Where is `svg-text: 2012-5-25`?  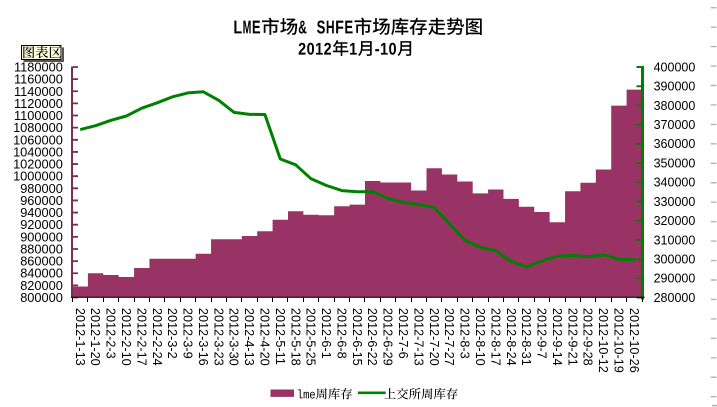 svg-text: 2012-5-25 is located at coordinates (311, 337).